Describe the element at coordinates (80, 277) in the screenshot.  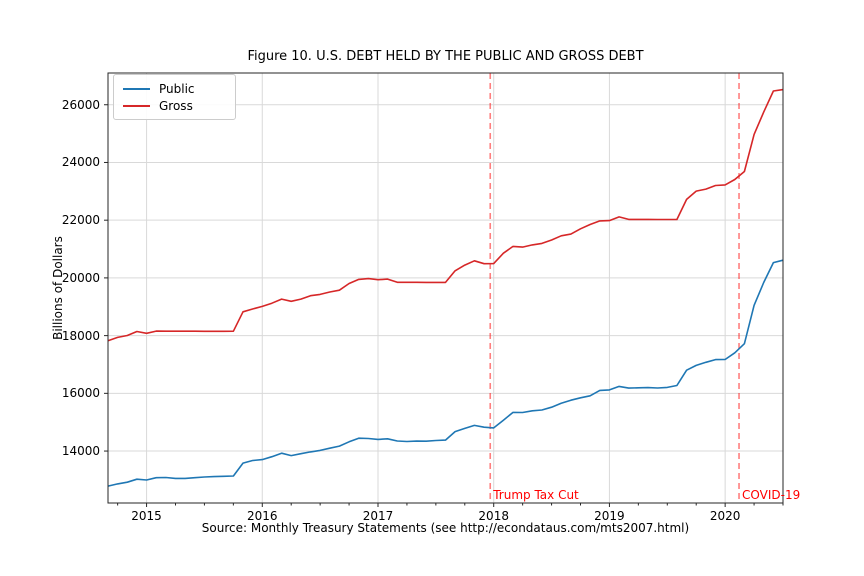
I see `y-tick-label: 20000` at that location.